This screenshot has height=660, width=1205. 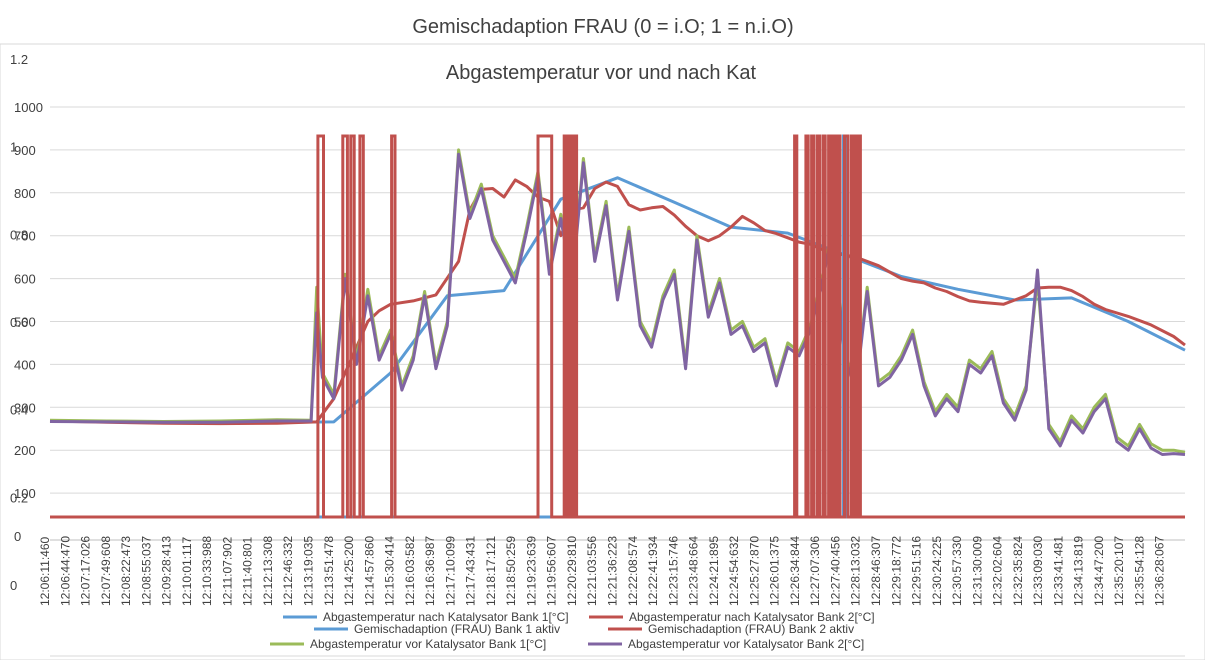 I want to click on x-tick-label: 12:11:07:902, so click(x=227, y=571).